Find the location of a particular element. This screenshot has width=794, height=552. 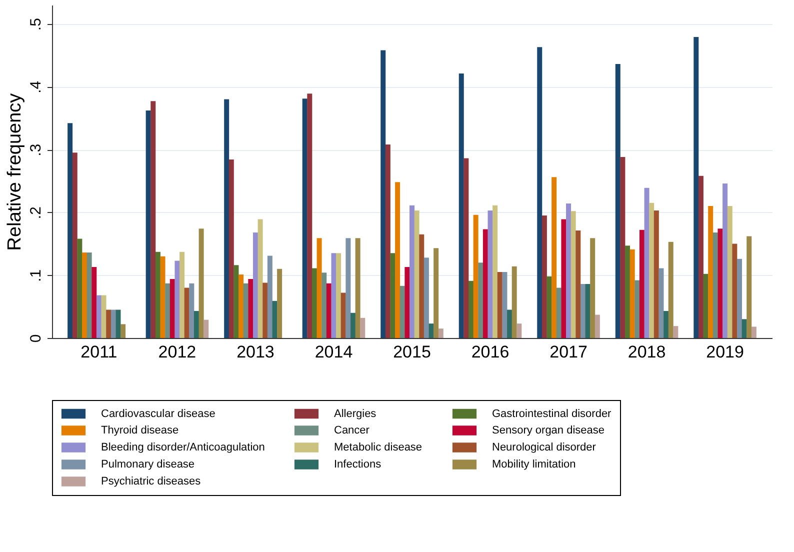

x-tick-label: 2019 is located at coordinates (725, 352).